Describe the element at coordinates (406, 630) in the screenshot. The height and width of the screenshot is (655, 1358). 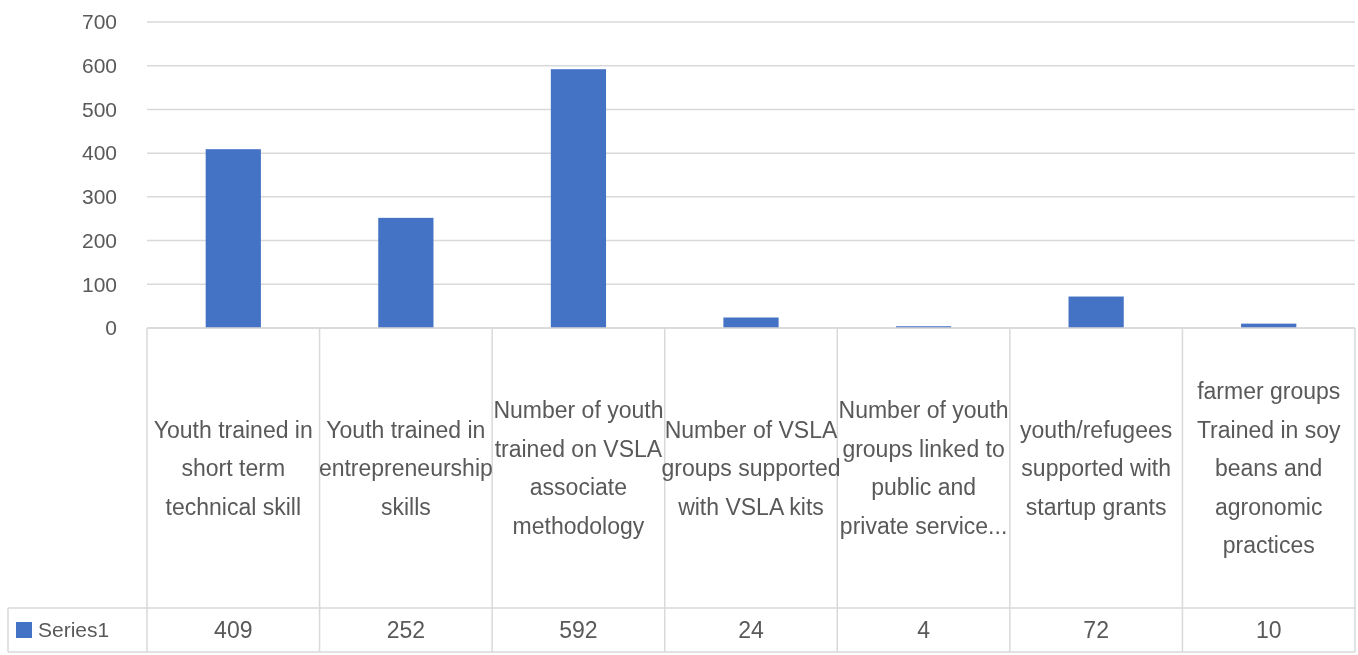
I see `data-label: 252` at that location.